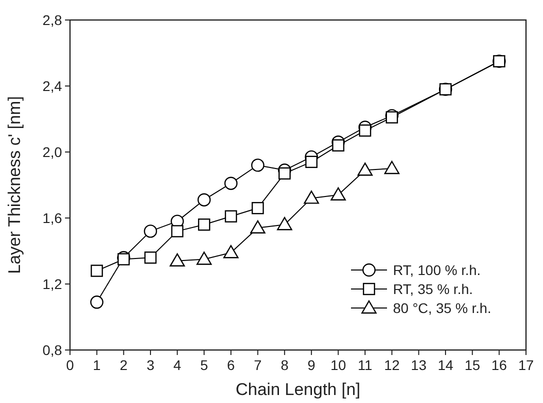  Describe the element at coordinates (52, 218) in the screenshot. I see `y-tick-label: 1,6` at that location.